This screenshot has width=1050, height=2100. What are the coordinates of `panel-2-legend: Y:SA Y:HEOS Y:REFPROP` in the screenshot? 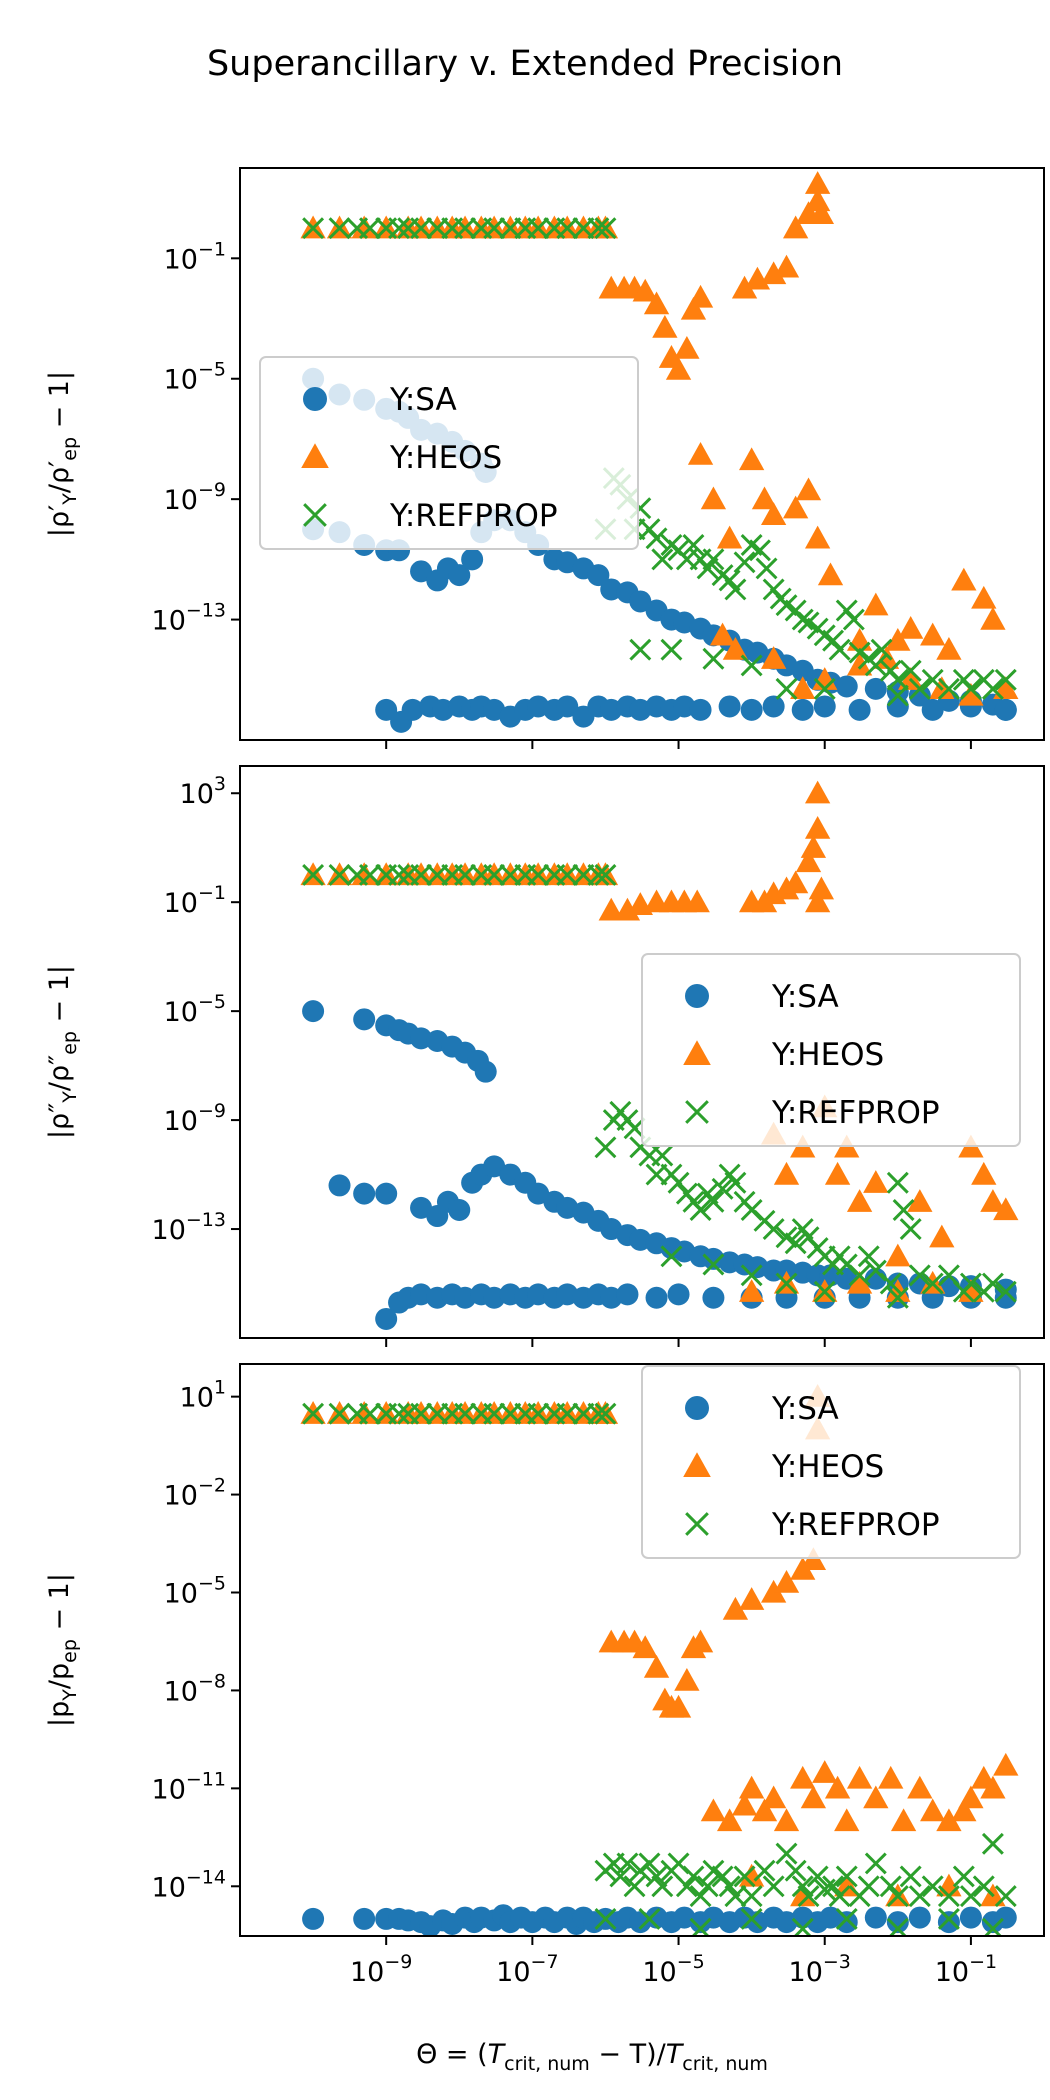 It's located at (831, 1050).